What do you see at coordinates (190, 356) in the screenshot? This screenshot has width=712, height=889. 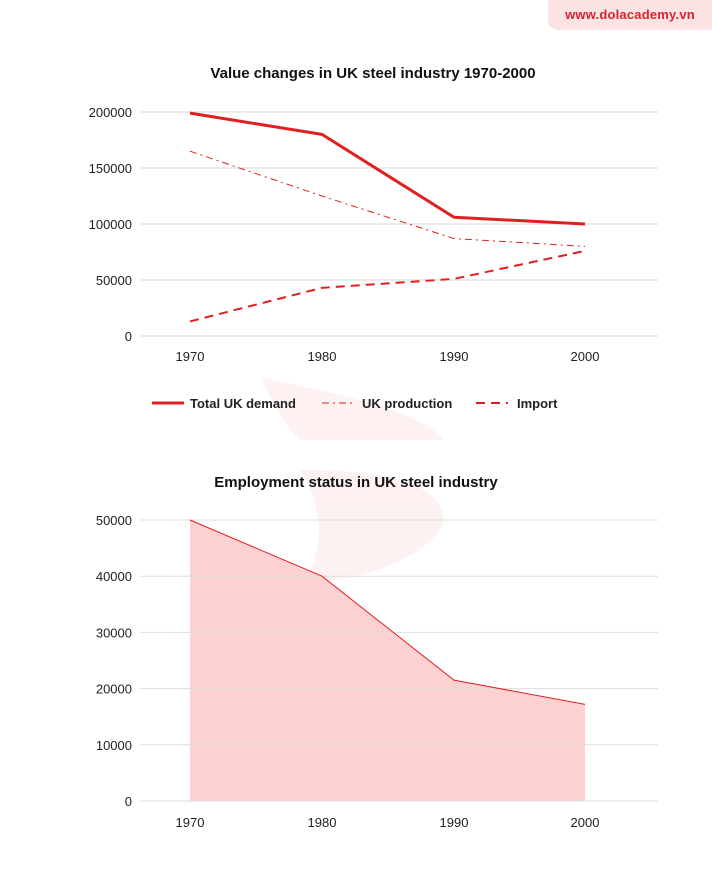 I see `chart1-x-tick-label: 1970` at bounding box center [190, 356].